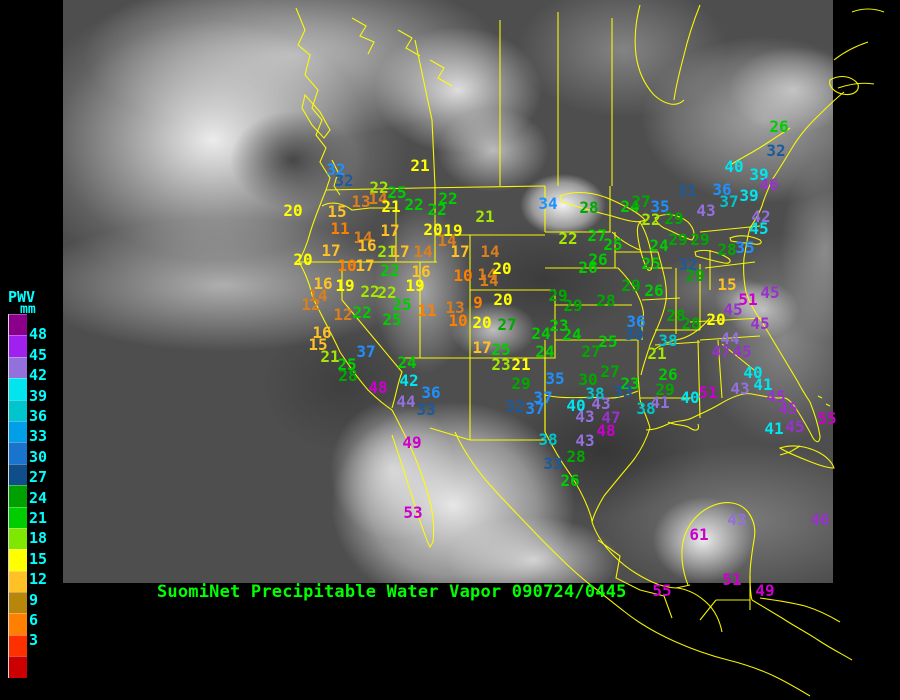  Describe the element at coordinates (345, 285) in the screenshot. I see `station-pwv-value: 19` at that location.